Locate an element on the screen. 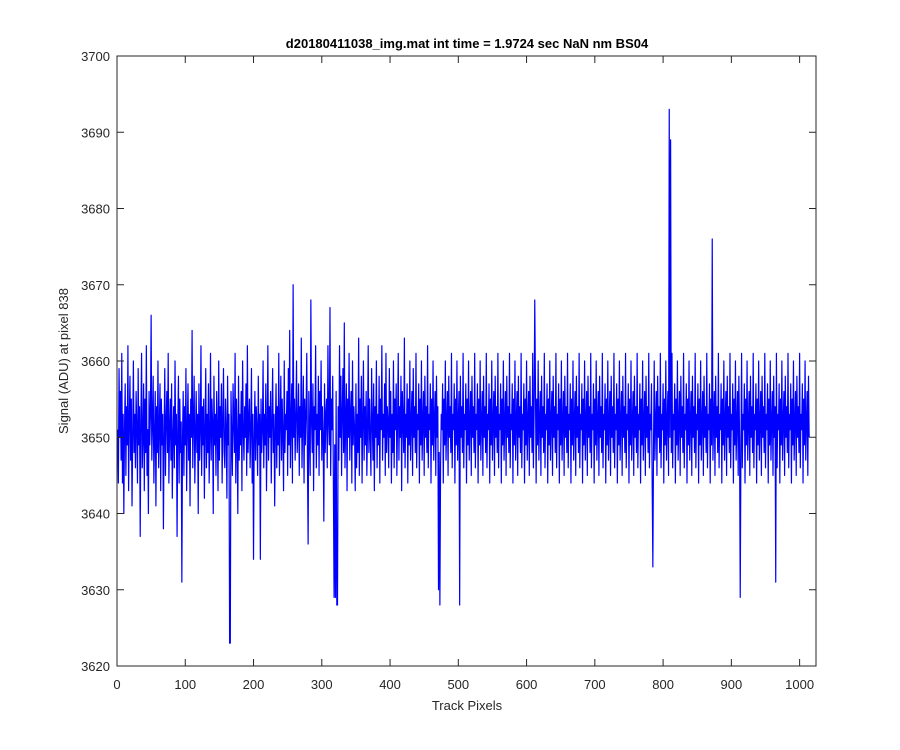 The width and height of the screenshot is (900, 750). y-tick-label: 3680 is located at coordinates (95, 209).